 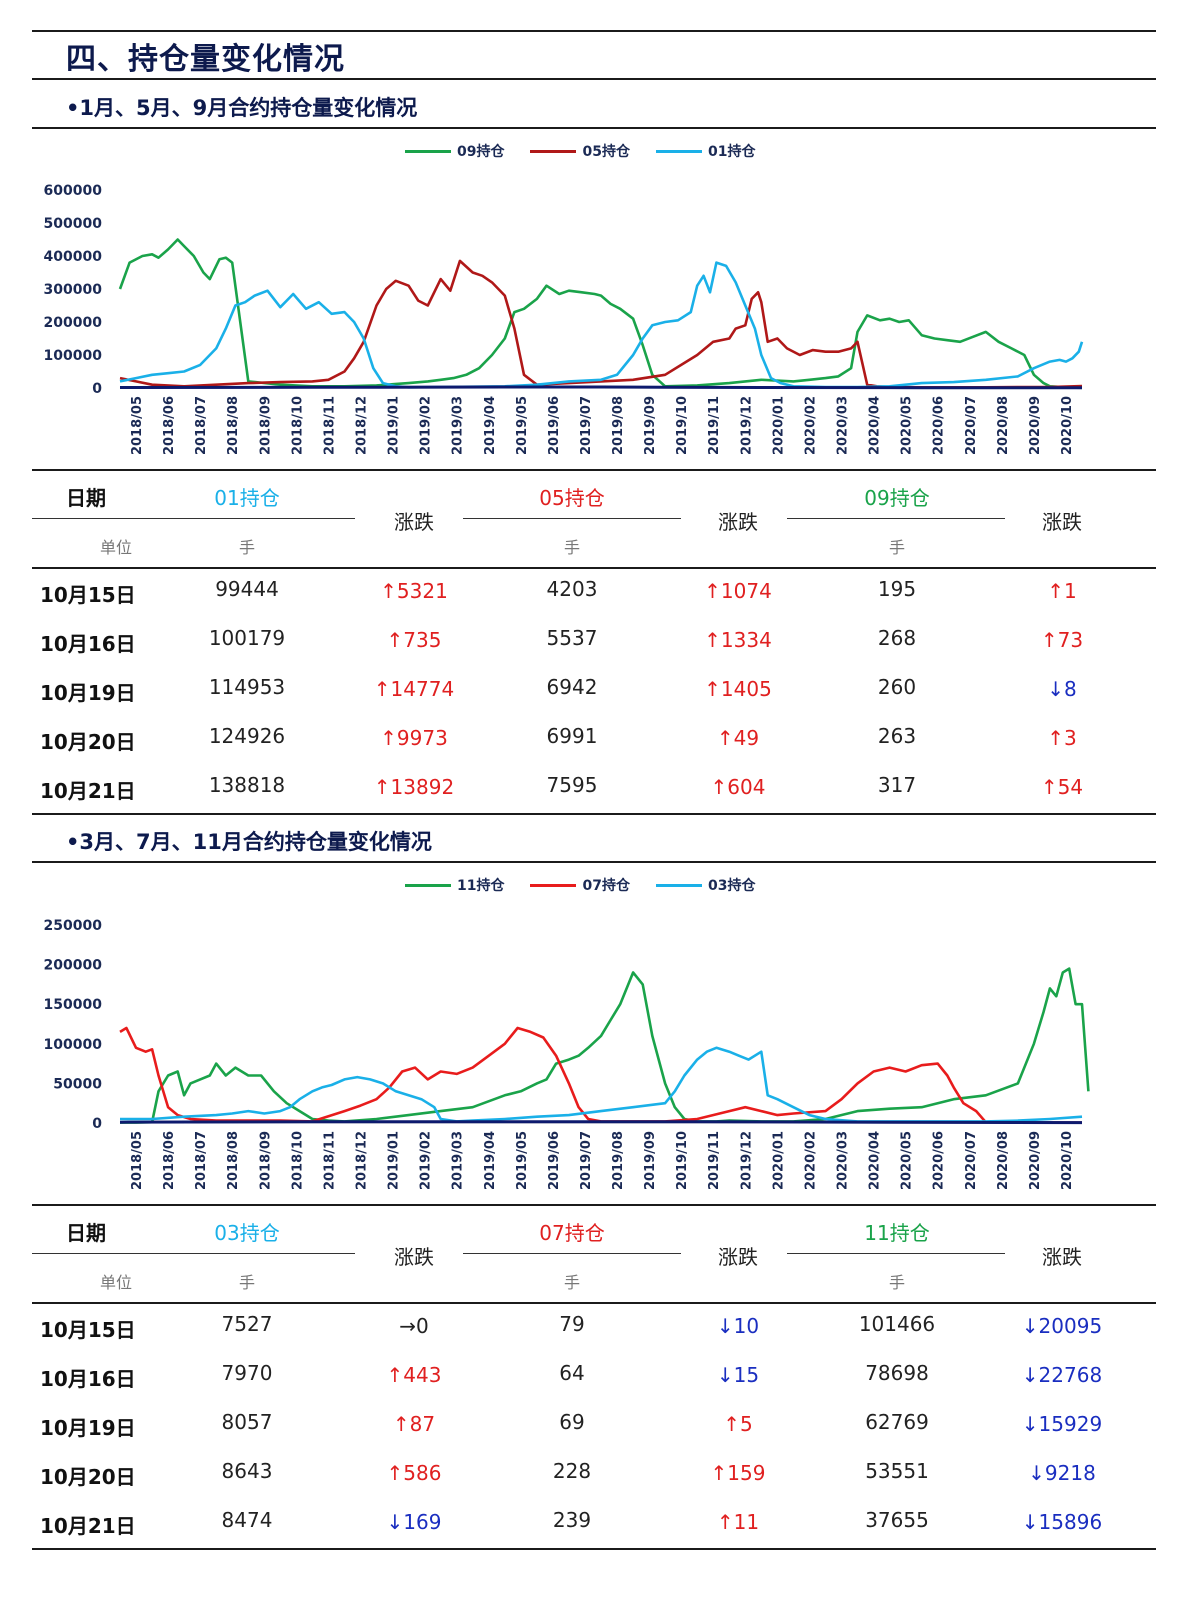 I want to click on legend-label: 03持仓, so click(x=731, y=886).